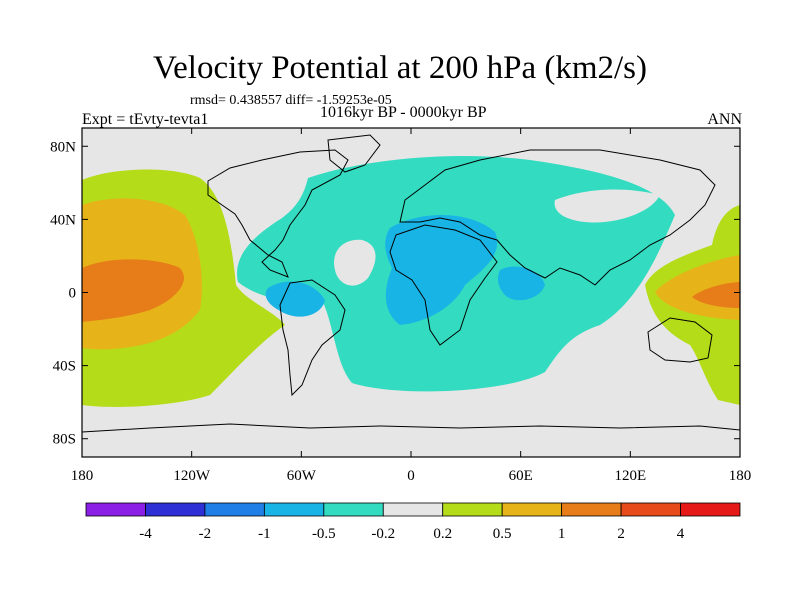 The image size is (800, 600). I want to click on coast-south-america, so click(312, 338).